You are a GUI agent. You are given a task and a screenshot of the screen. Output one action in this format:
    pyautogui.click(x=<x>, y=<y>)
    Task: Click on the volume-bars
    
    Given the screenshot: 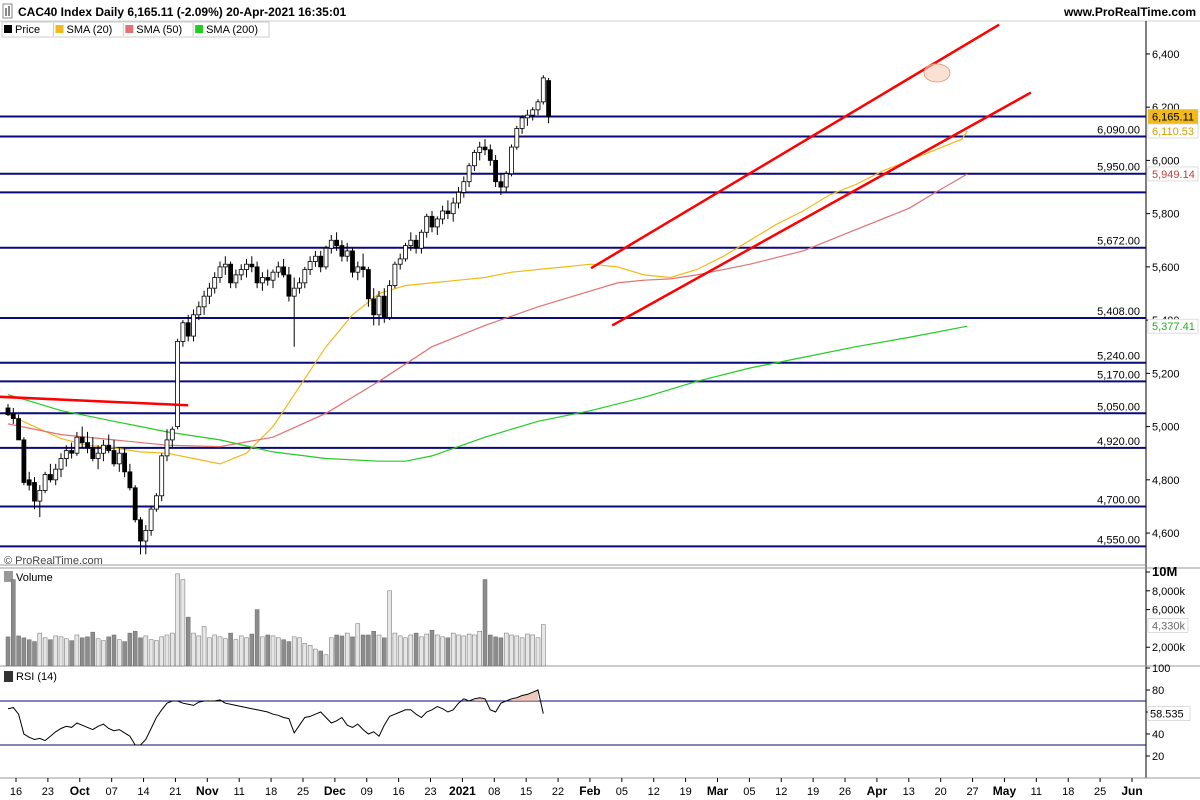 What is the action you would take?
    pyautogui.click(x=275, y=620)
    